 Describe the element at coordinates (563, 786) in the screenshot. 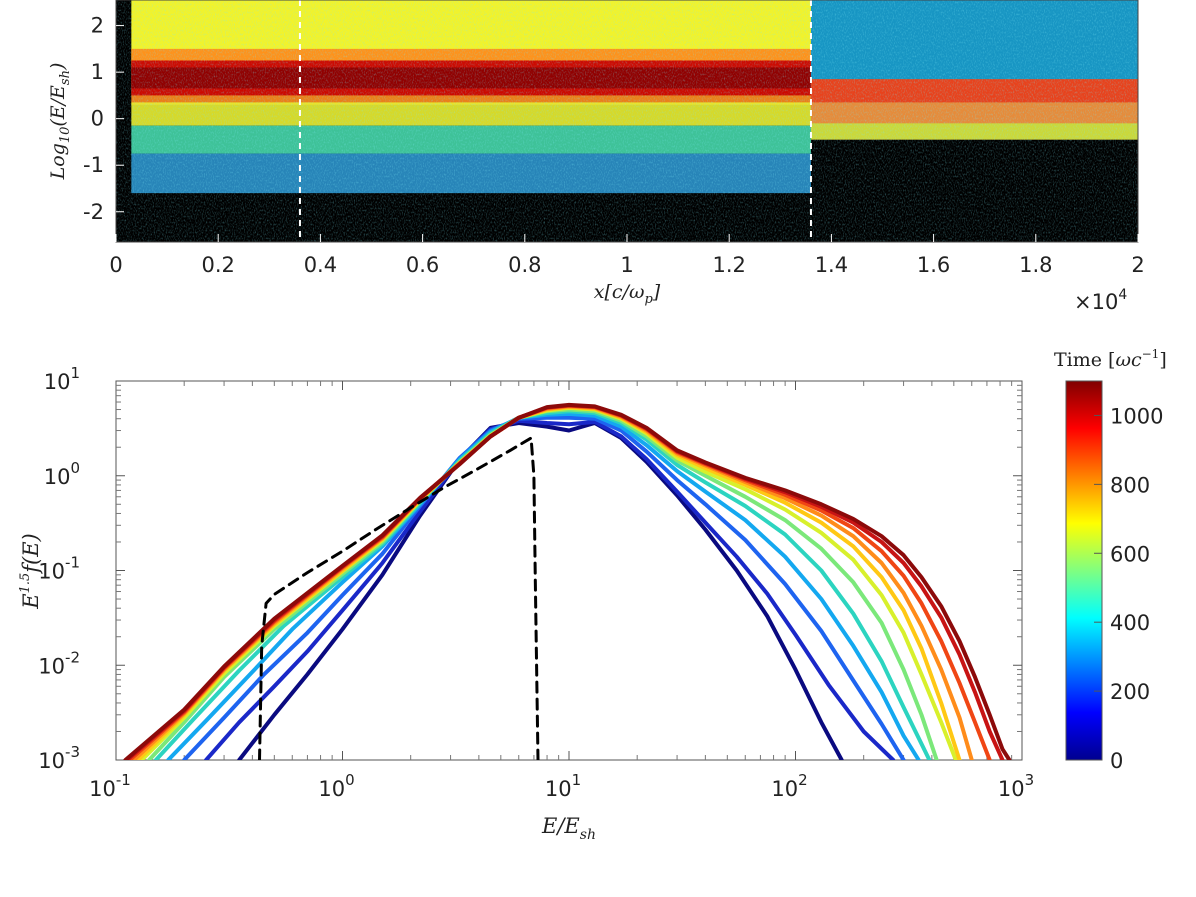

I see `spectrum-x-tick-label: 10¹` at that location.